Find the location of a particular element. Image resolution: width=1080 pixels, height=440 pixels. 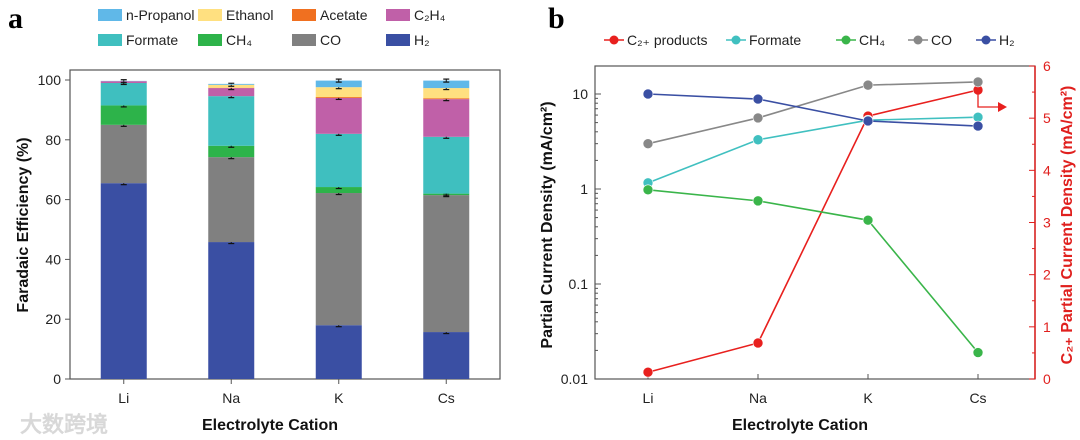

x-axis-label-a: Electrolyte Cation is located at coordinates (270, 425).